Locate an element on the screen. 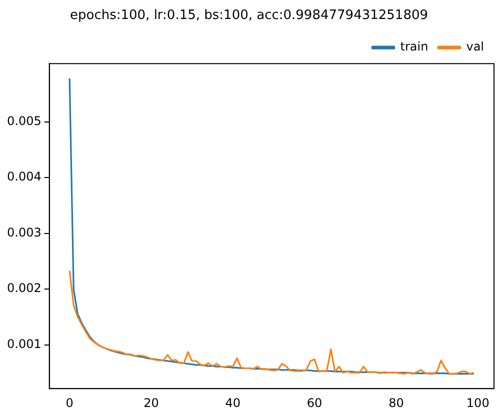 This screenshot has height=414, width=504. x-tick-label: 20 is located at coordinates (151, 403).